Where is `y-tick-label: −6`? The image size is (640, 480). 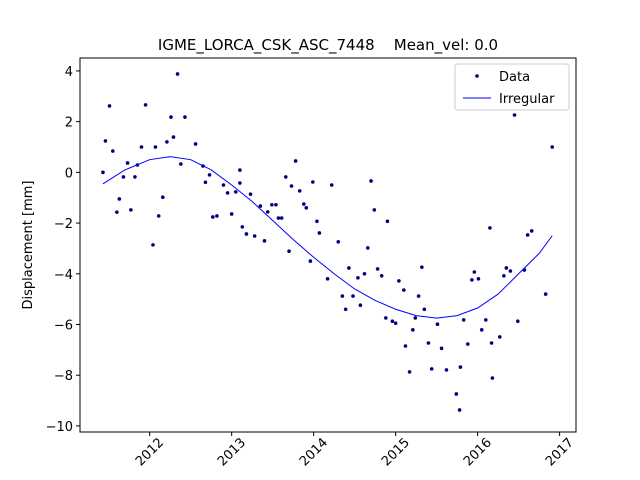
y-tick-label: −6 is located at coordinates (63, 325).